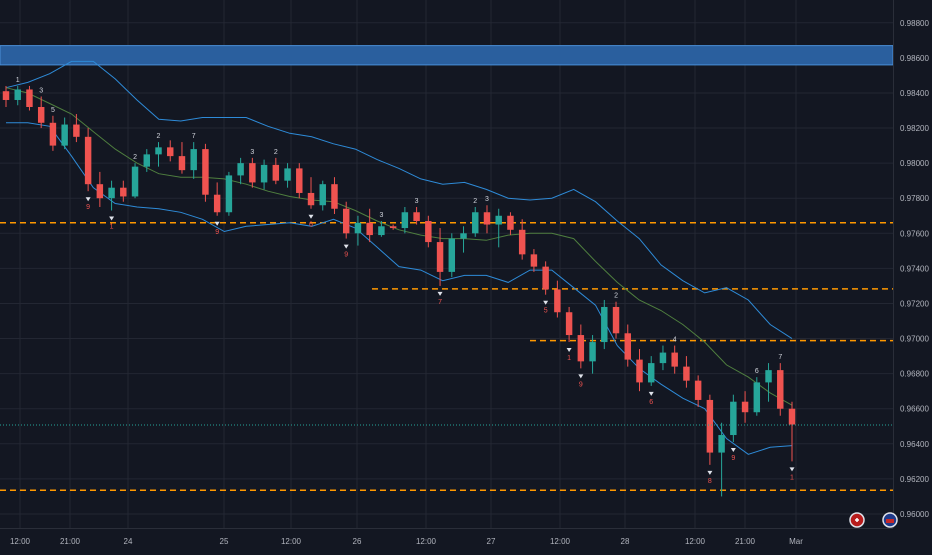 The width and height of the screenshot is (932, 555). Describe the element at coordinates (914, 233) in the screenshot. I see `price-tick-label: 0.97600` at that location.